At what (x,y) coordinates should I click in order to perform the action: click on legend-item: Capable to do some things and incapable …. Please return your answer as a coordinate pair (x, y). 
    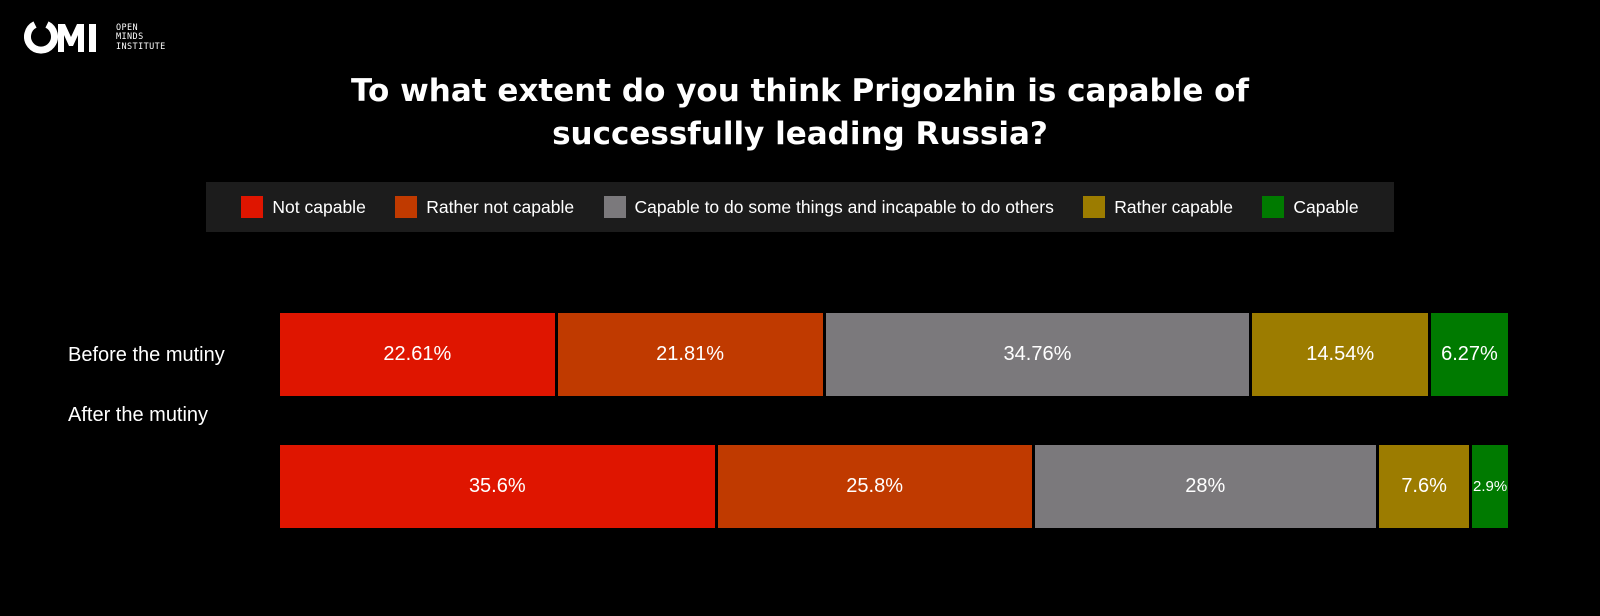
    Looking at the image, I should click on (828, 207).